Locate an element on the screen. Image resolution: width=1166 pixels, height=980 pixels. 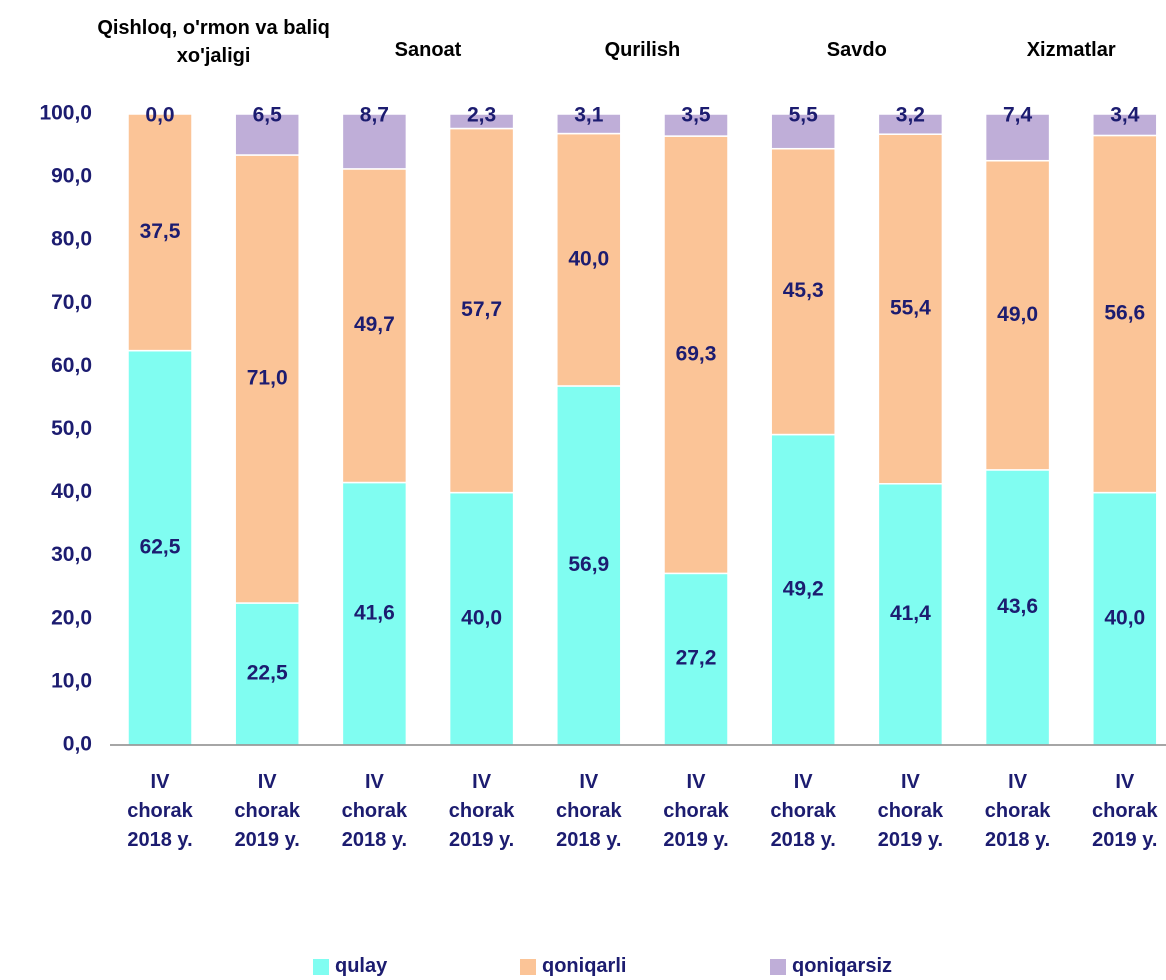
value-label: 3,5 is located at coordinates (696, 115).